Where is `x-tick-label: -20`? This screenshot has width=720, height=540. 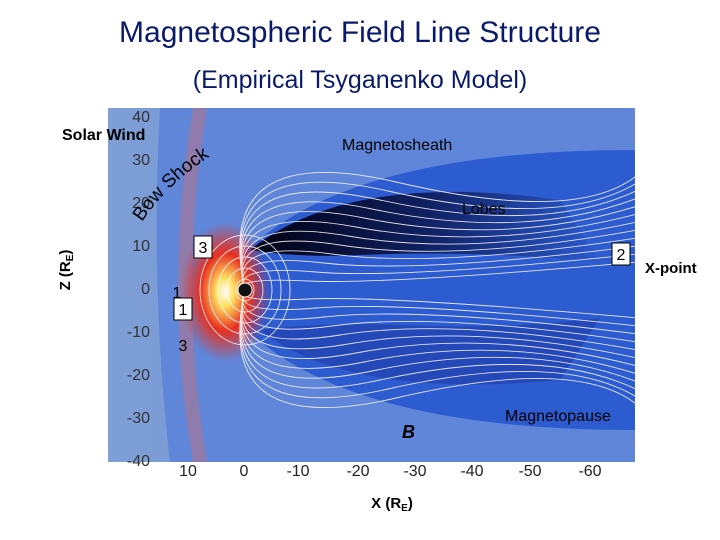
x-tick-label: -20 is located at coordinates (357, 471).